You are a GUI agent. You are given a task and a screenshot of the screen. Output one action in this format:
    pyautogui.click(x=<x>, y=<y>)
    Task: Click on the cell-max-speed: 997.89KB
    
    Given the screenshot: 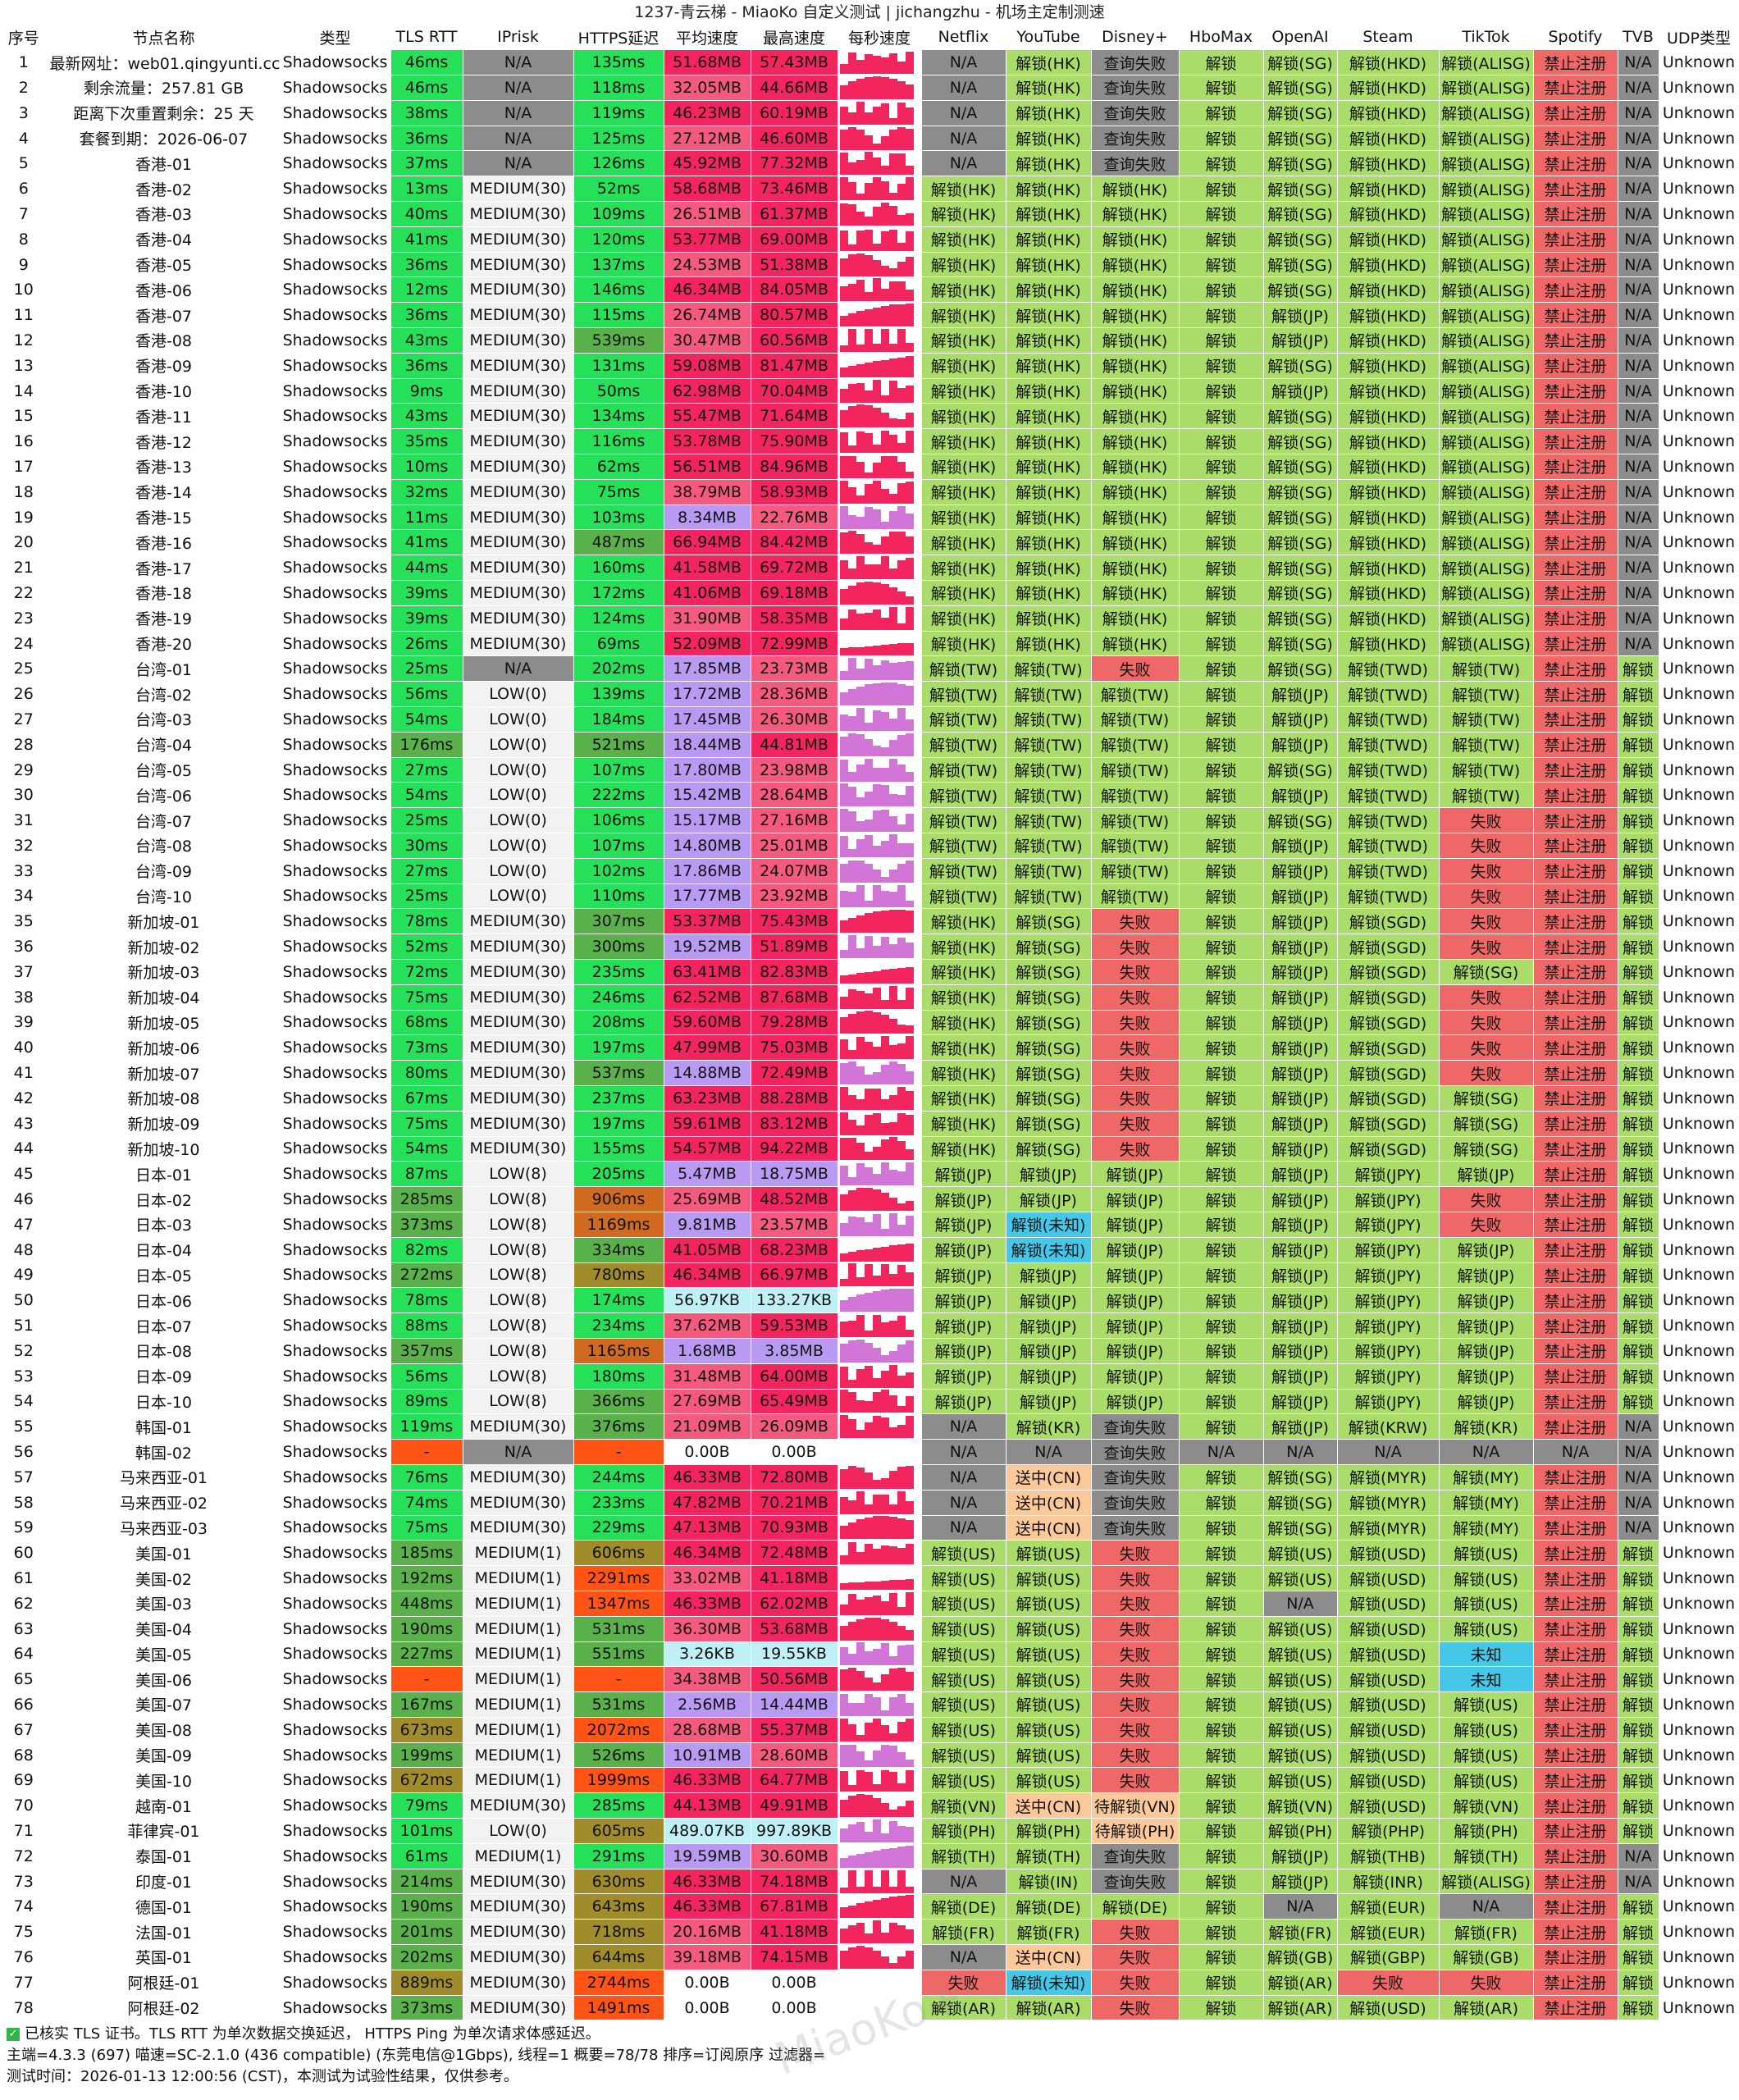 What is the action you would take?
    pyautogui.click(x=795, y=1831)
    